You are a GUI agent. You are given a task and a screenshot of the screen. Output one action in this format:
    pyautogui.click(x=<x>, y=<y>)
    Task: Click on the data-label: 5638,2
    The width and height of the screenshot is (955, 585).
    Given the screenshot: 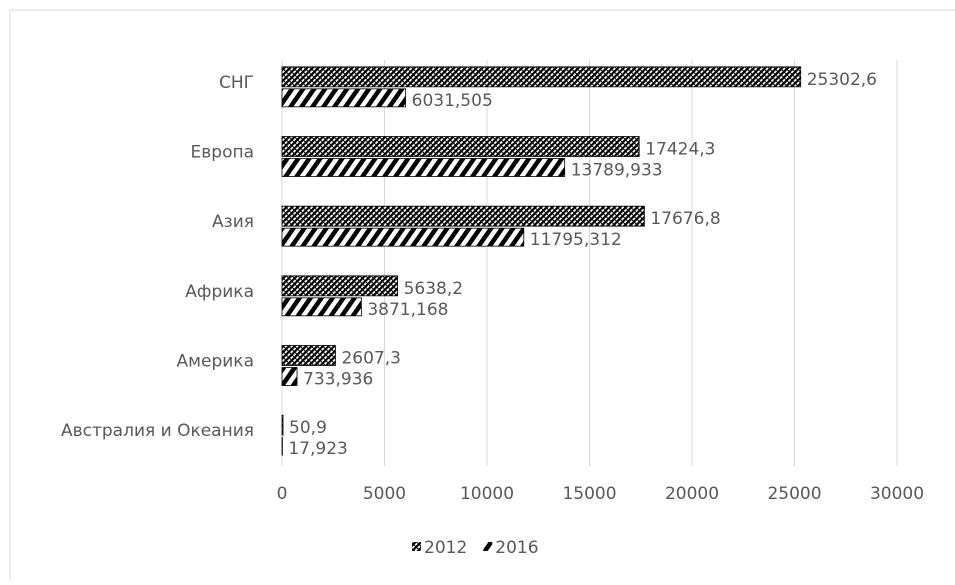 What is the action you would take?
    pyautogui.click(x=433, y=289)
    